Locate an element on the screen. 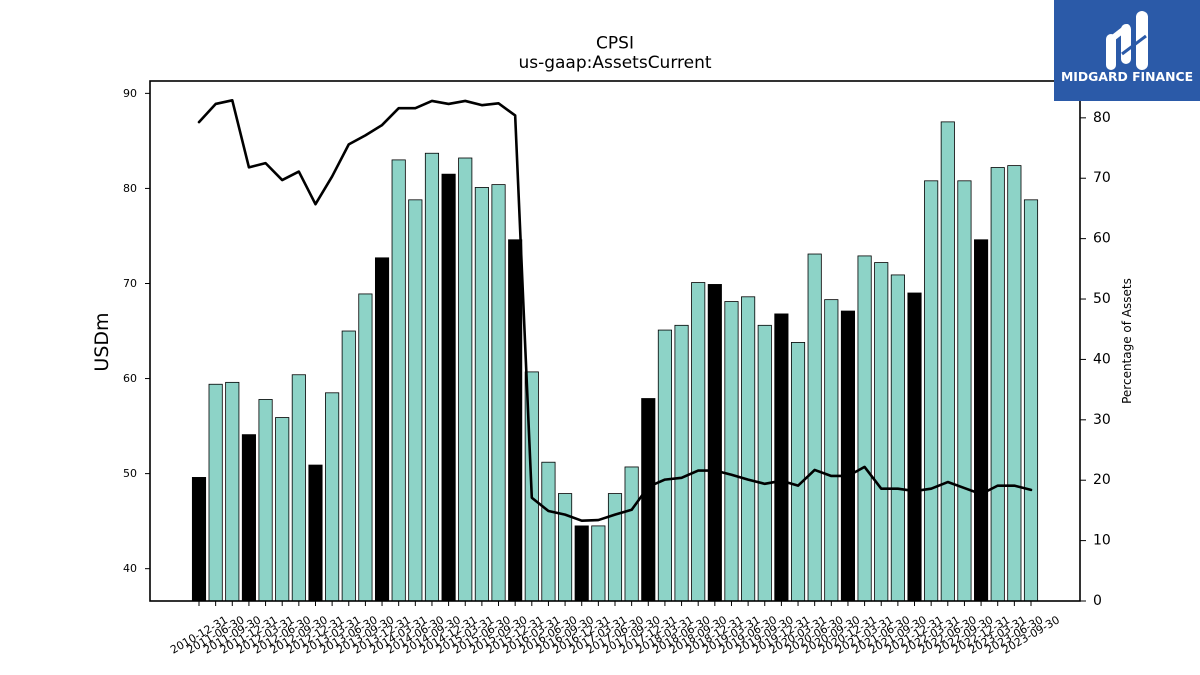 The width and height of the screenshot is (1200, 675). right-y-tick-label: 40 is located at coordinates (1102, 359).